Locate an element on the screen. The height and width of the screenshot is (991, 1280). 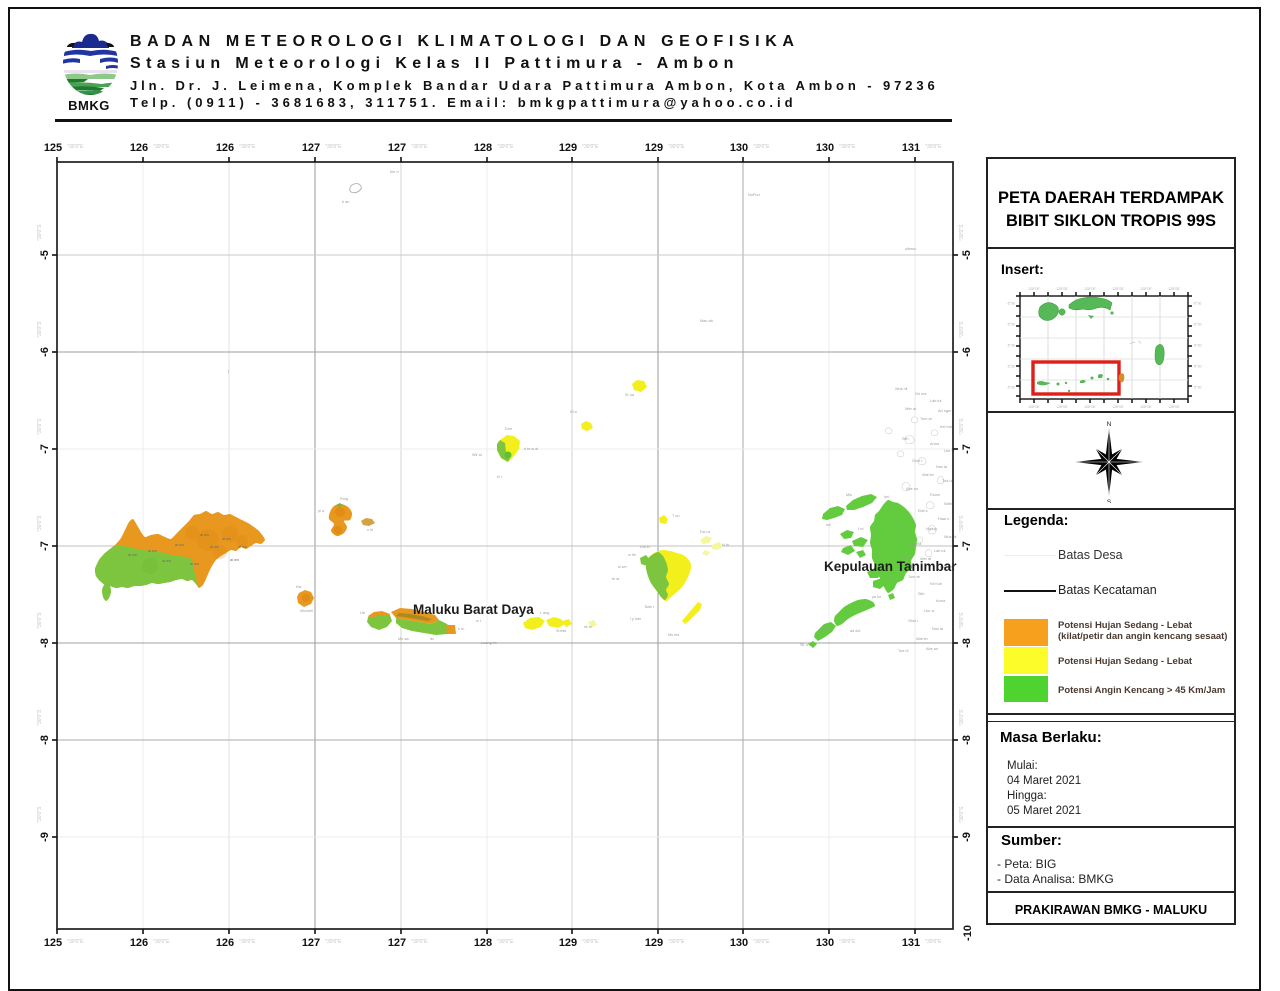
svg-text: j is located at coordinates (228, 371).